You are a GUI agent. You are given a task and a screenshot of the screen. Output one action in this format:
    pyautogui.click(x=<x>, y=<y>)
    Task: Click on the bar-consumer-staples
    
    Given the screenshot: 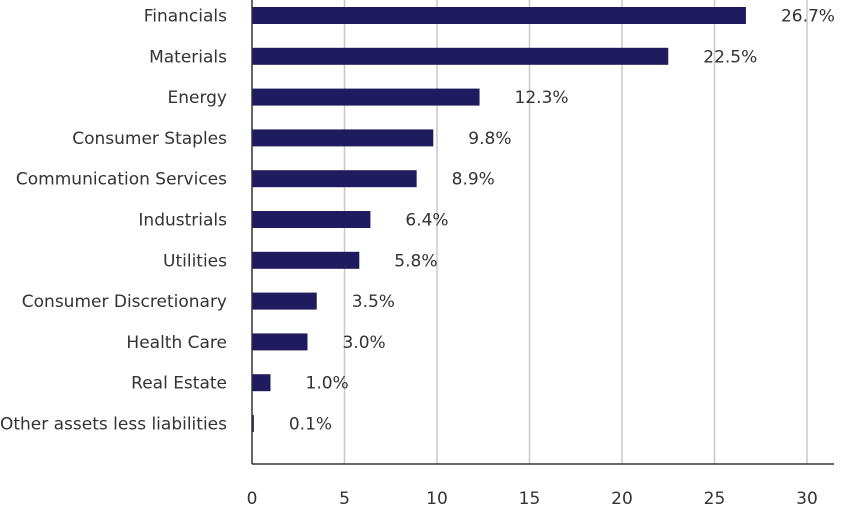 What is the action you would take?
    pyautogui.click(x=343, y=138)
    